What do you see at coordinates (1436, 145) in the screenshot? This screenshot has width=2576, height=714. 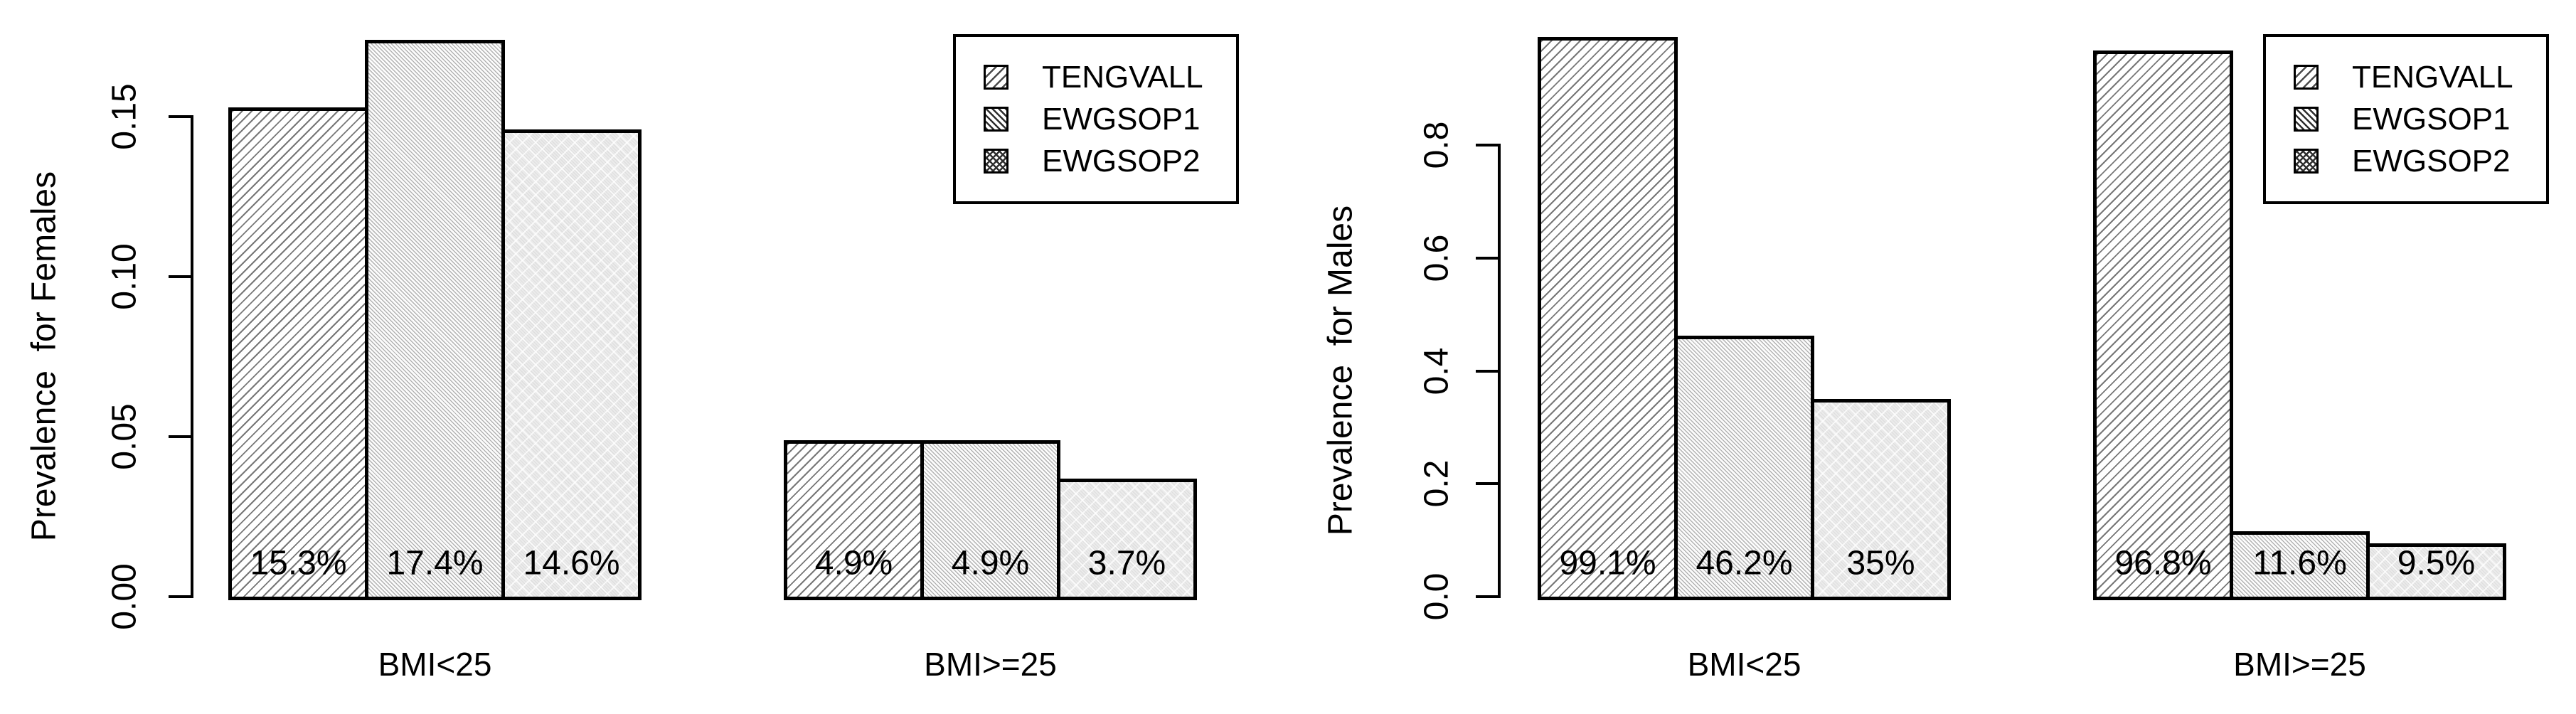 I see `y-tick-label: 0.8` at bounding box center [1436, 145].